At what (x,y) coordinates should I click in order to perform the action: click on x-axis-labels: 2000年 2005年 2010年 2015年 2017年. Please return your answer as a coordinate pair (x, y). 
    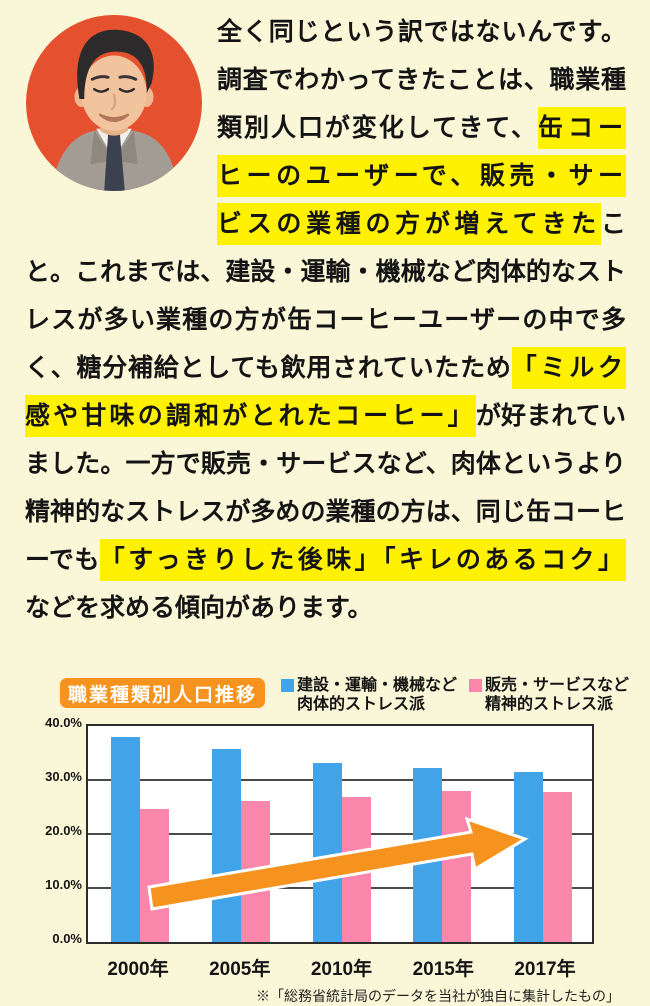
    Looking at the image, I should click on (340, 964).